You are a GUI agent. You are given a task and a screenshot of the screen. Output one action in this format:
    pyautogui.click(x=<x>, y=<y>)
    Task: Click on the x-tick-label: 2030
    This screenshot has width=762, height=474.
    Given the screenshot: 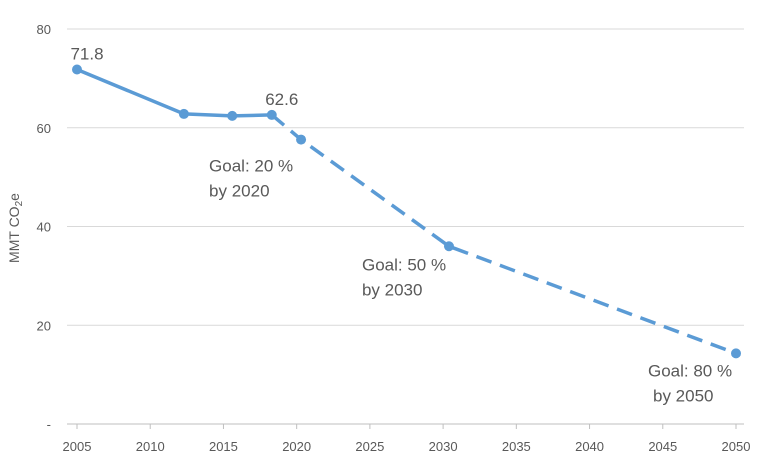 What is the action you would take?
    pyautogui.click(x=443, y=446)
    